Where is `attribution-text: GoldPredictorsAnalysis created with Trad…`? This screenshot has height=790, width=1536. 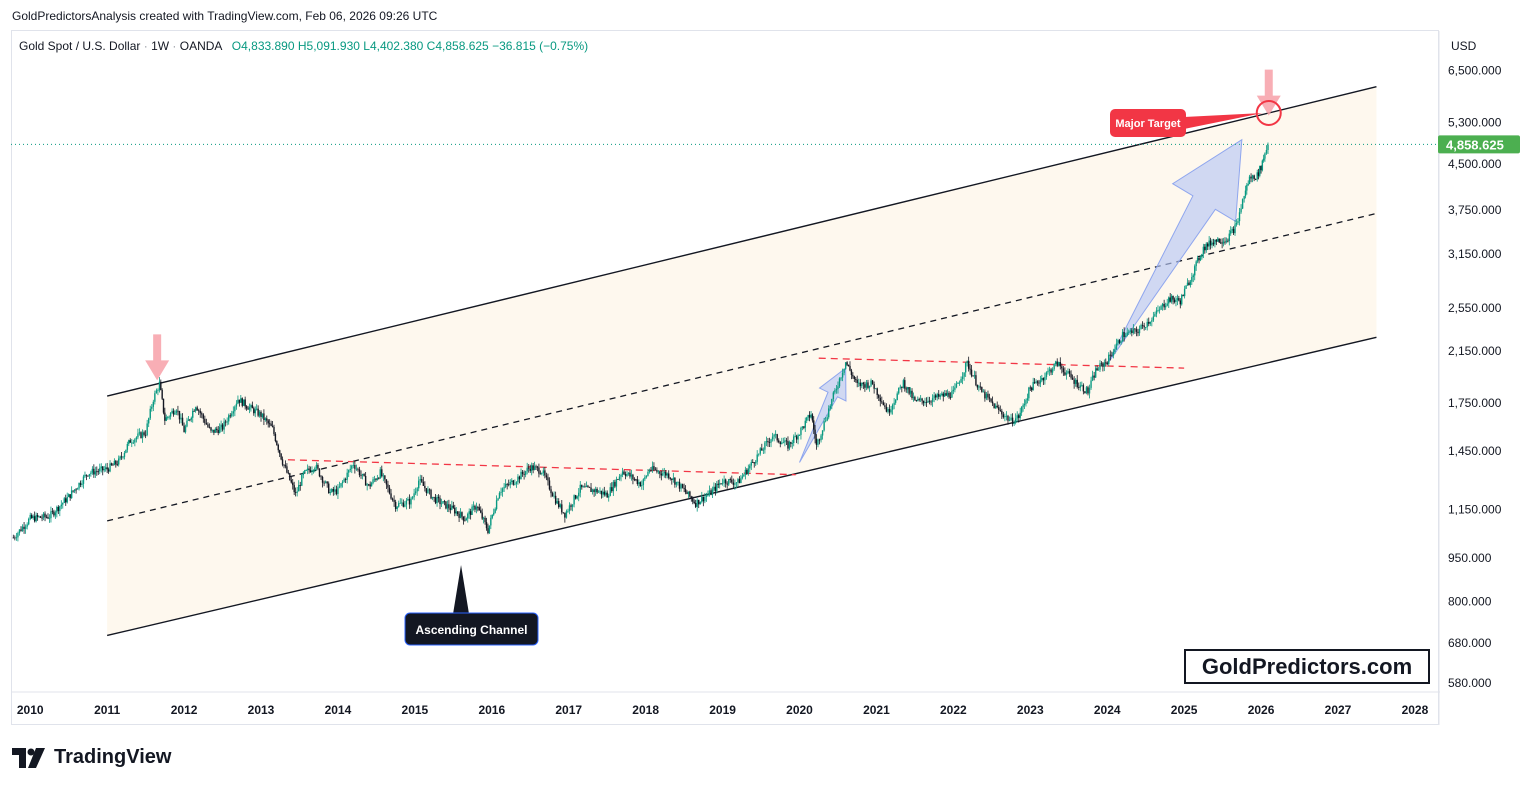 attribution-text: GoldPredictorsAnalysis created with Trad… is located at coordinates (225, 16).